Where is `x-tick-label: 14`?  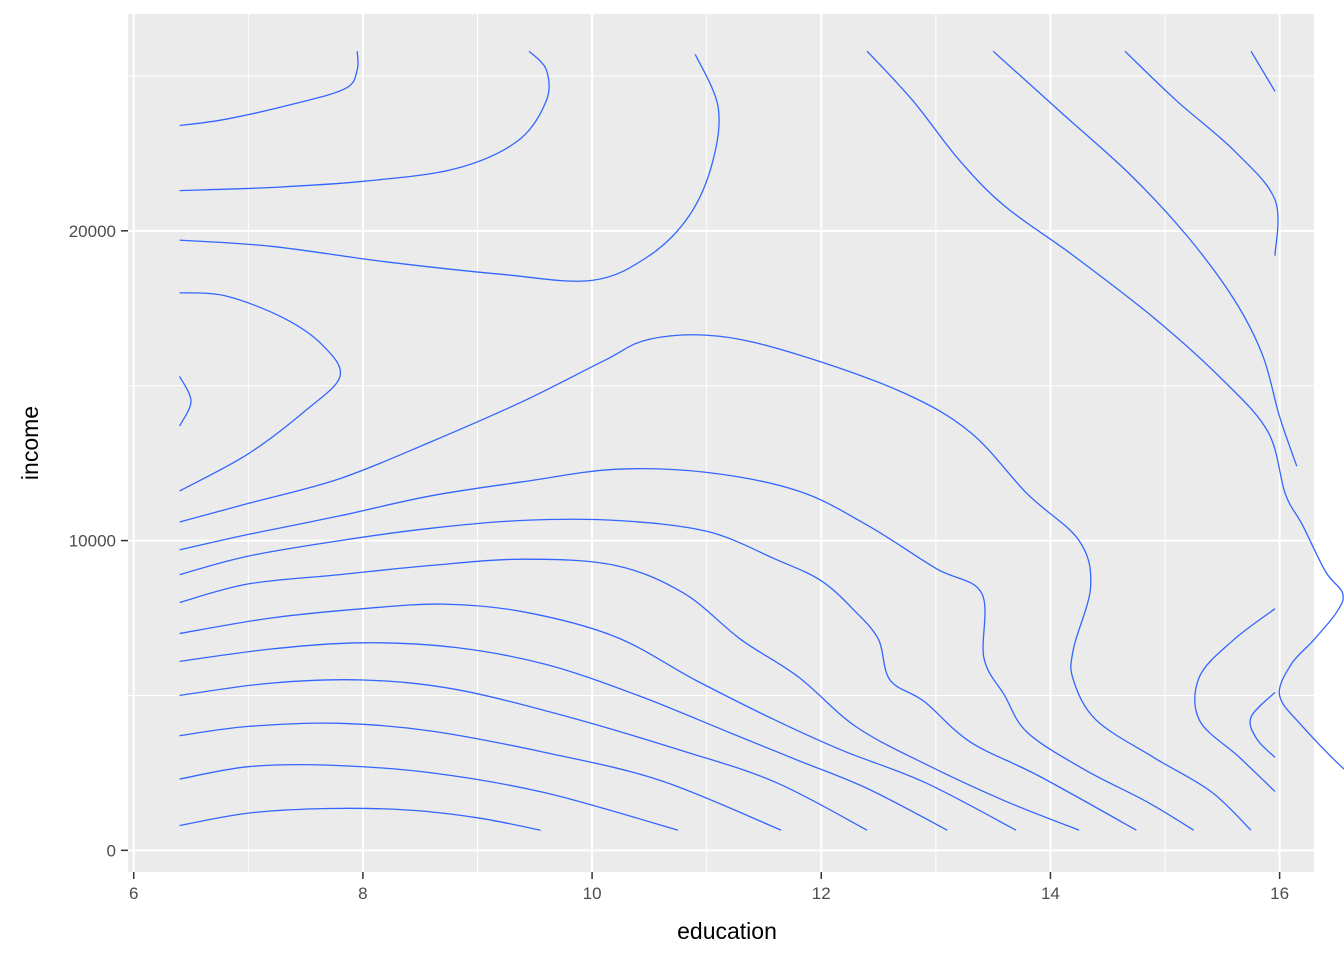 x-tick-label: 14 is located at coordinates (1050, 893).